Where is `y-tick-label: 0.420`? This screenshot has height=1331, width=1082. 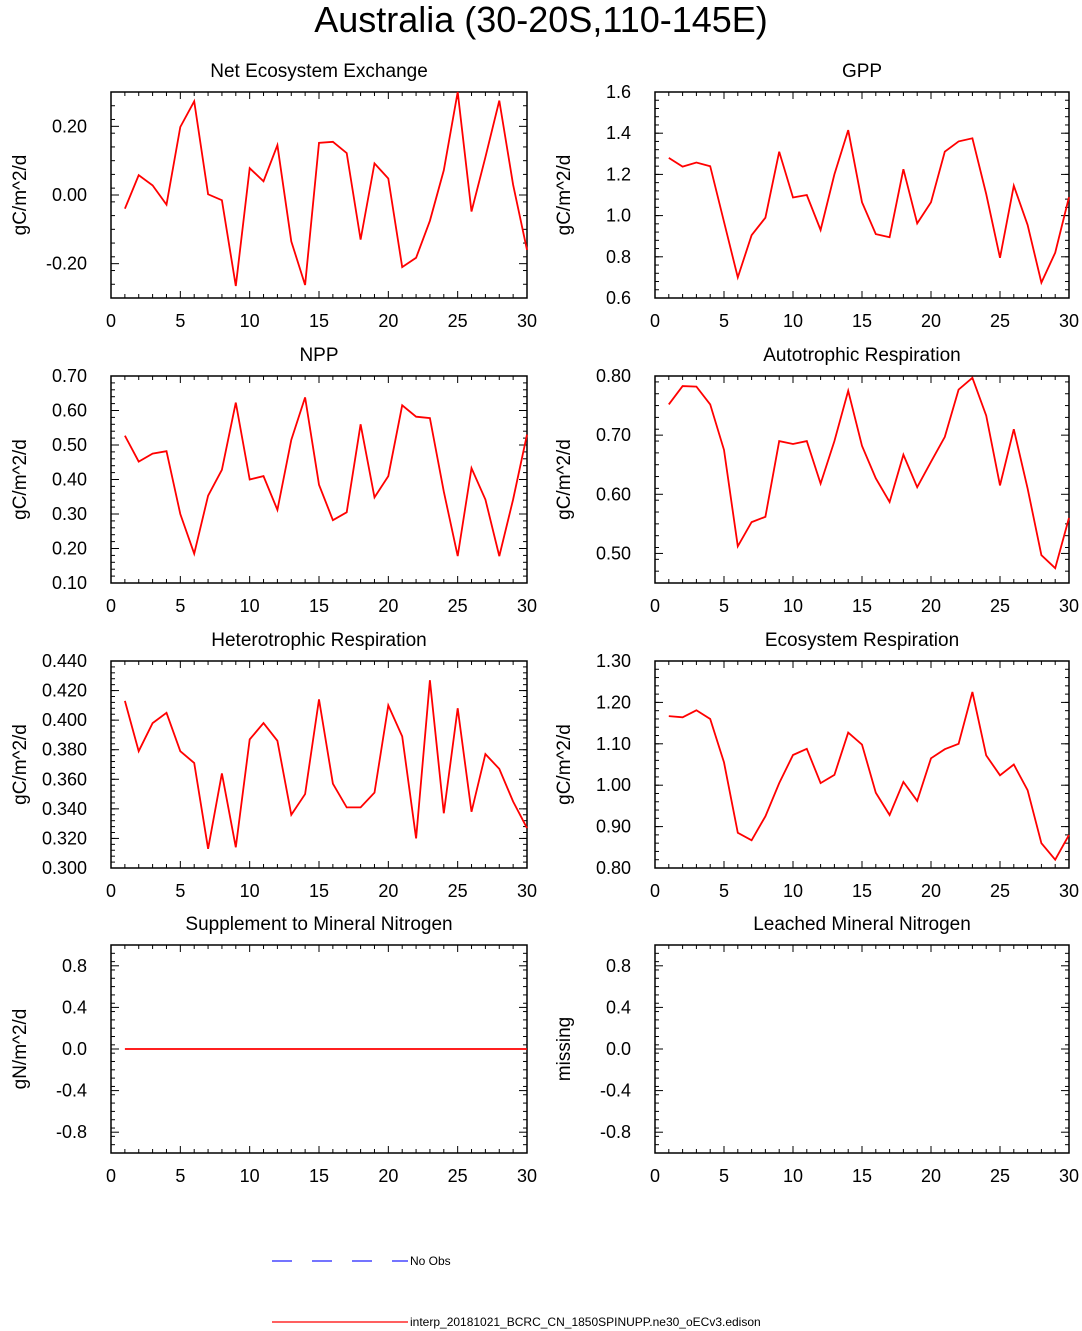 y-tick-label: 0.420 is located at coordinates (64, 691).